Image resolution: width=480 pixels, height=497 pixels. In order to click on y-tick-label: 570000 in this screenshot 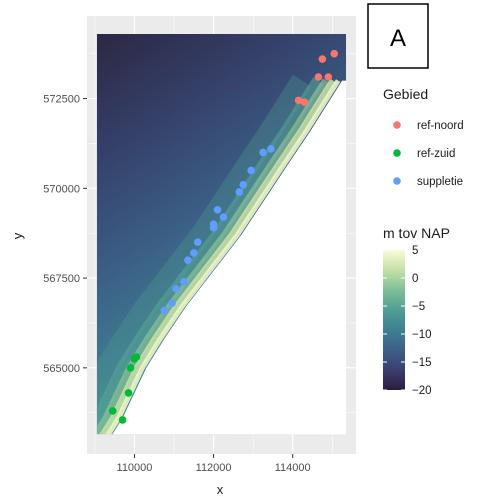, I will do `click(61, 189)`.